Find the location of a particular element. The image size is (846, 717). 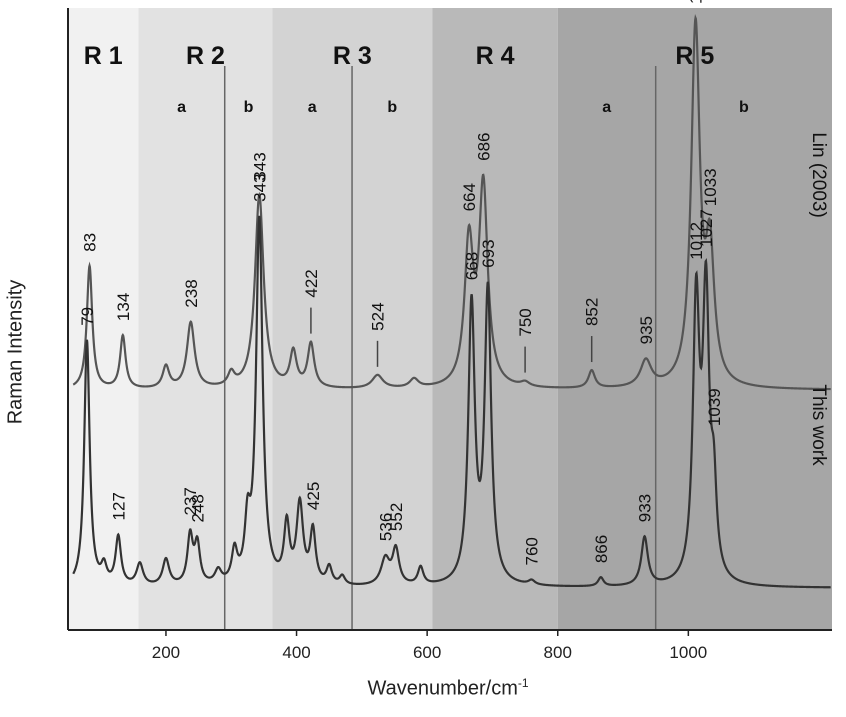

peak-label-2-127: 127 is located at coordinates (118, 506).